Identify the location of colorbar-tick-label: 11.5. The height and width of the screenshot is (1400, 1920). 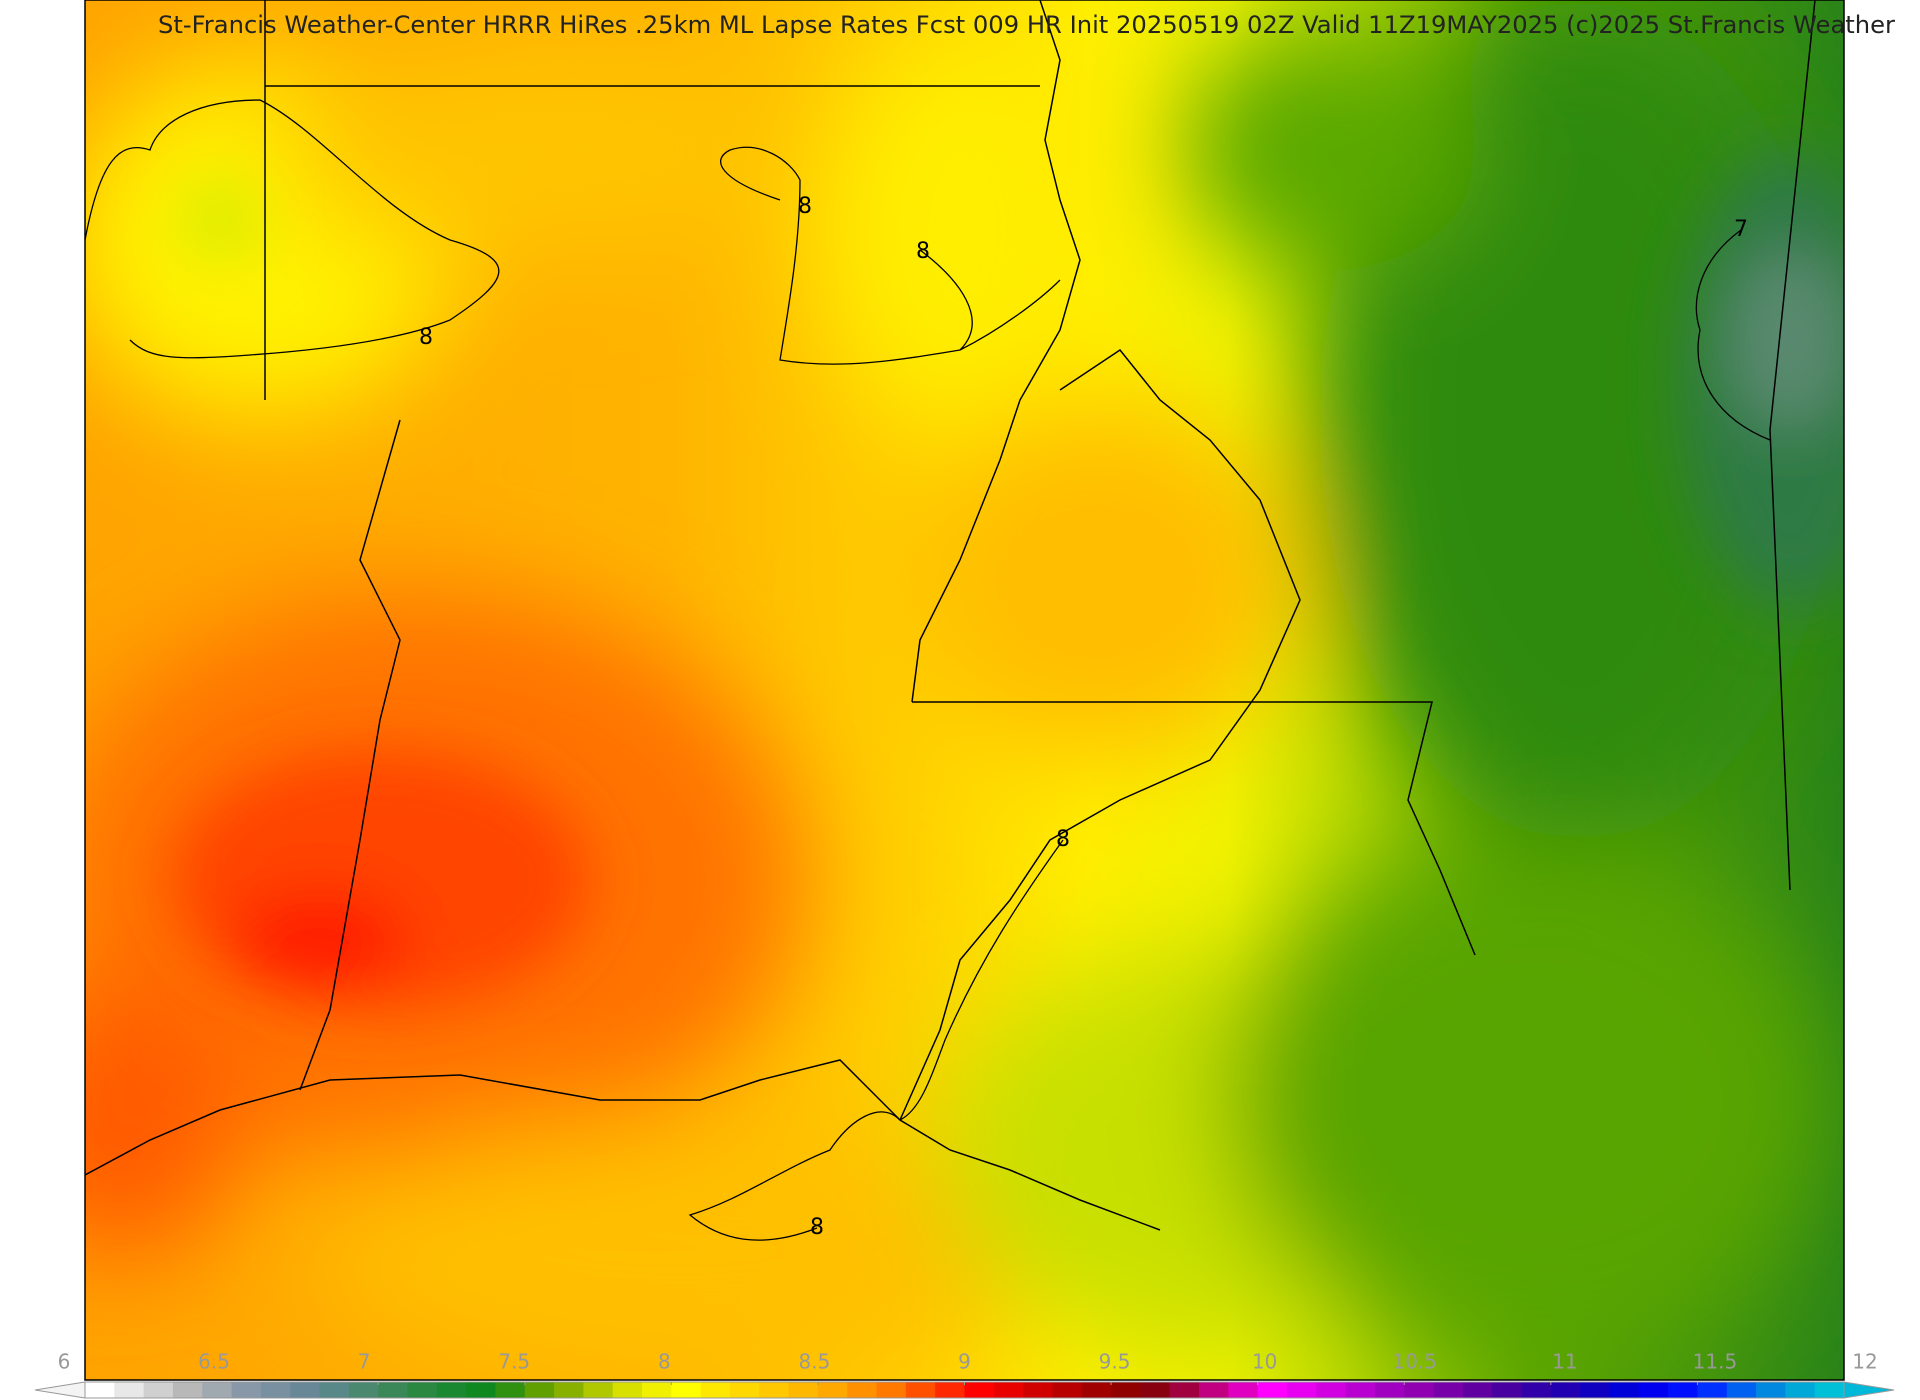
(1715, 1362).